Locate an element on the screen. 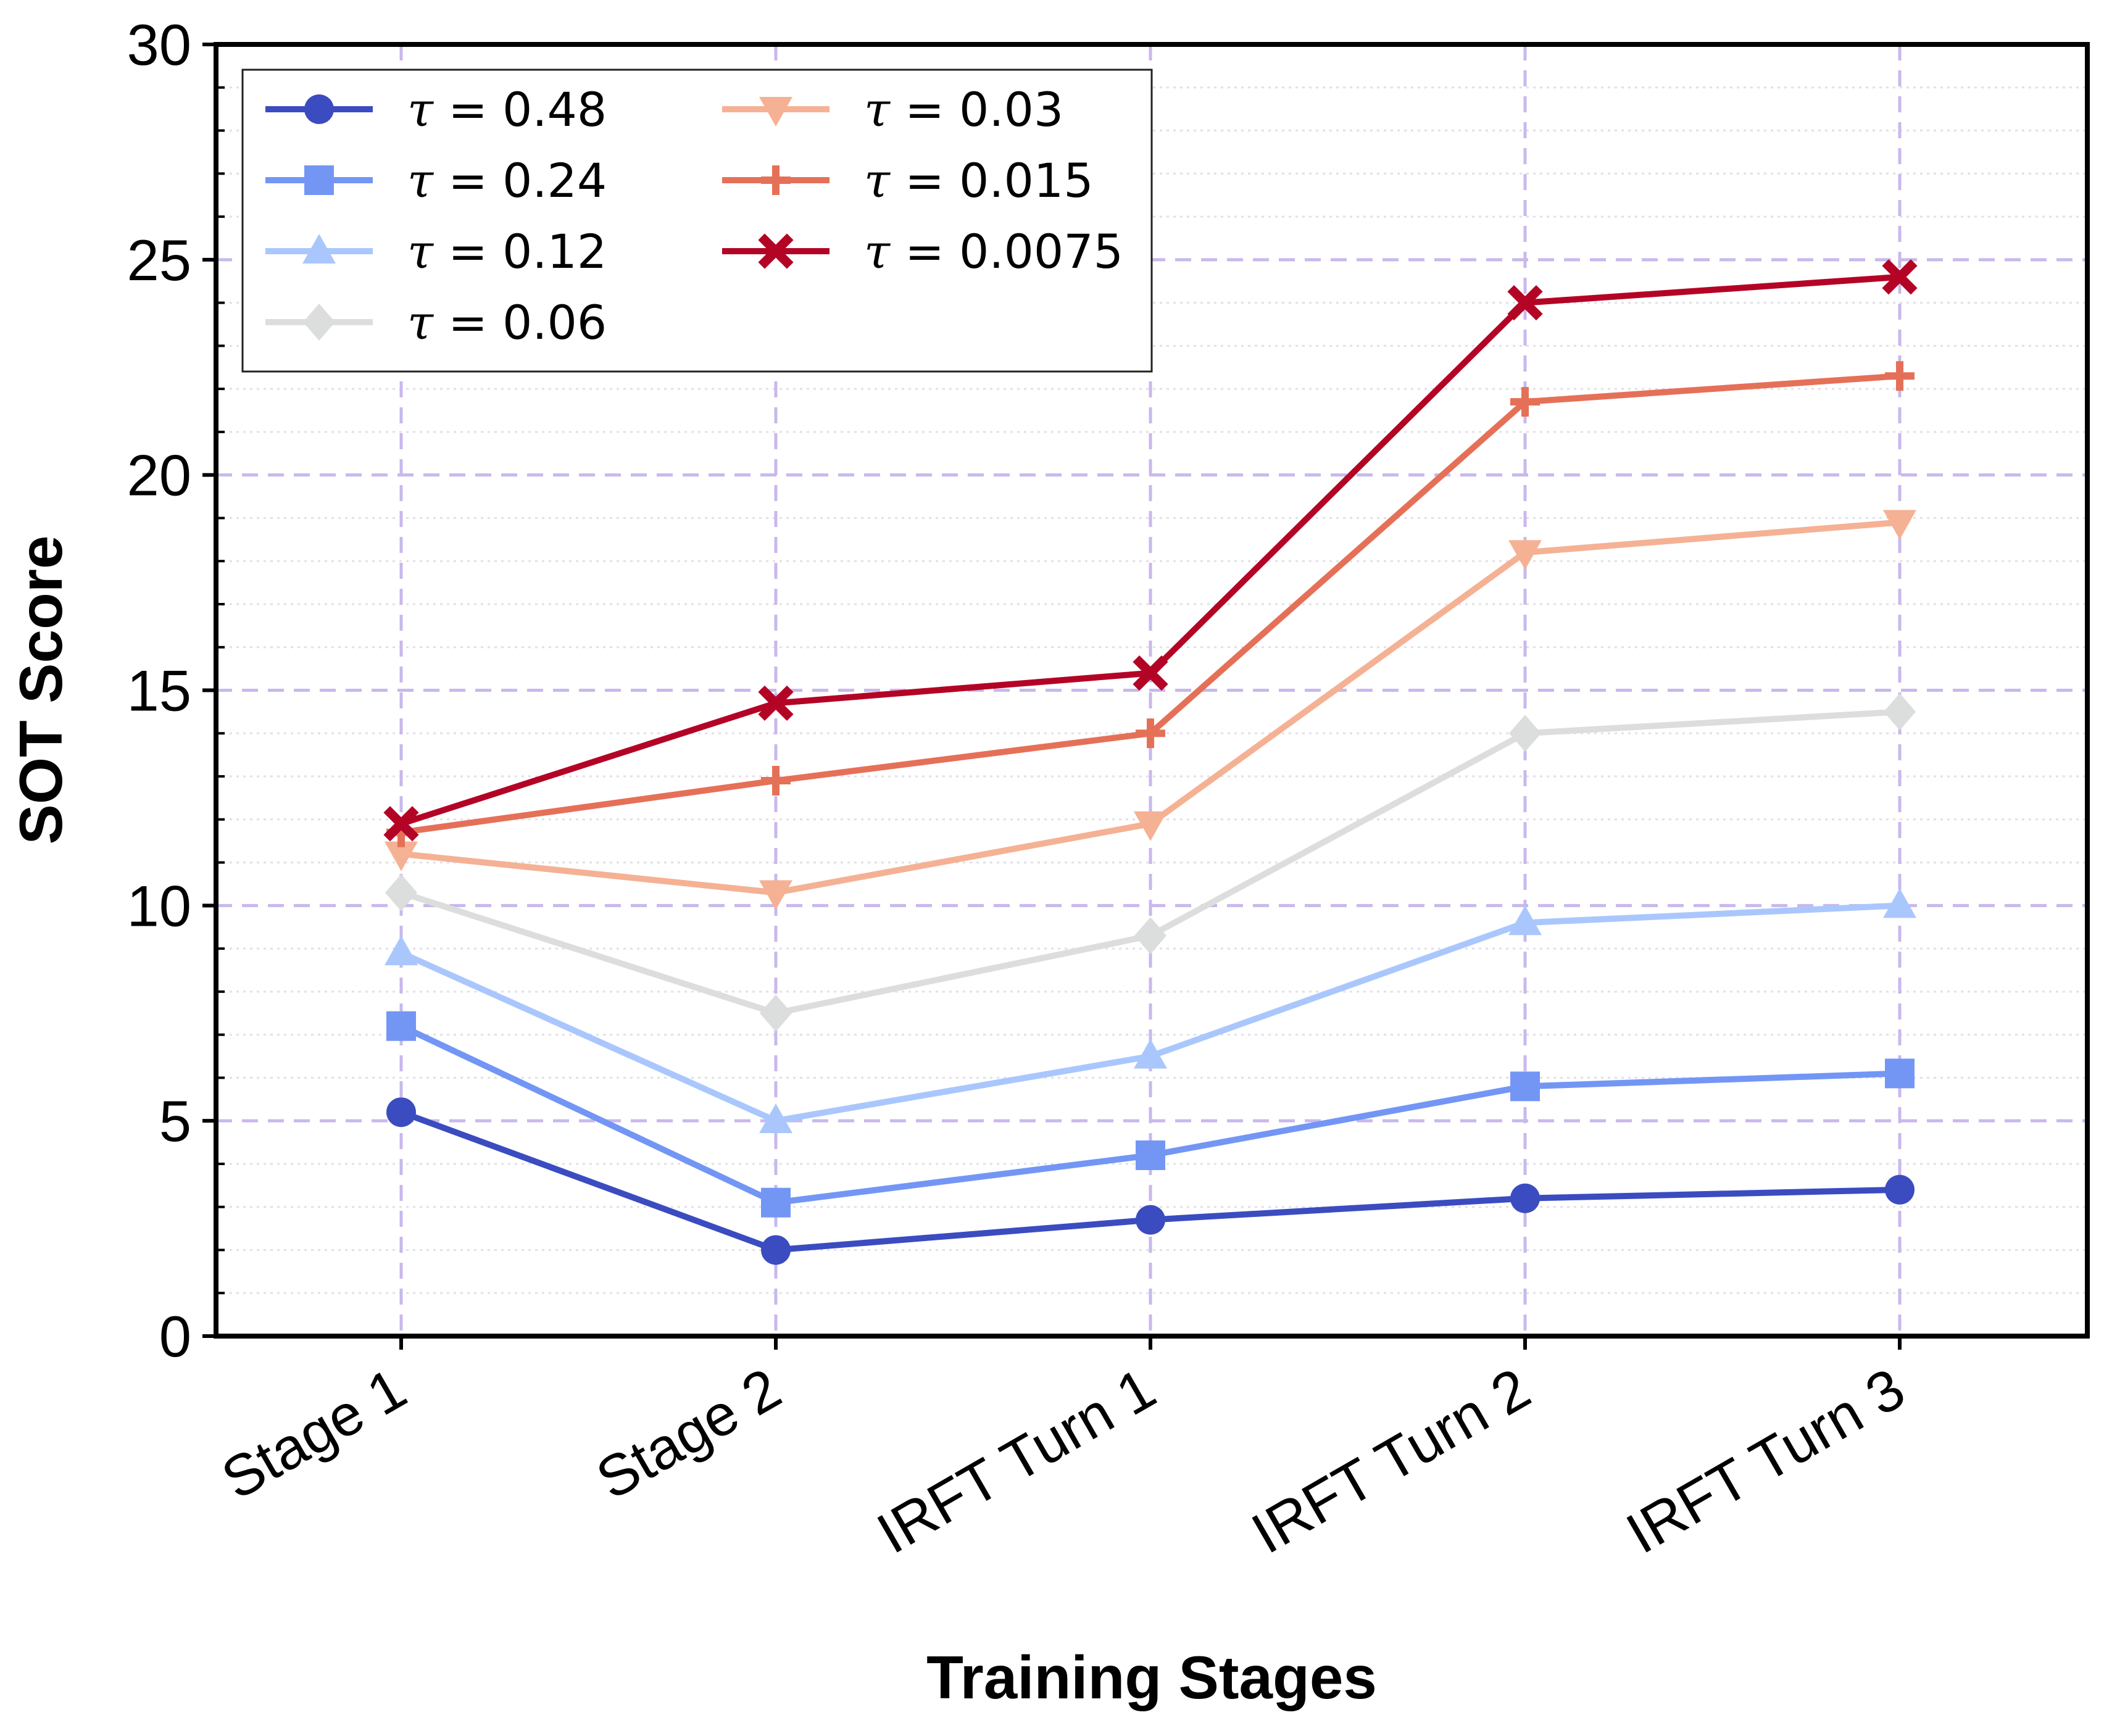 The width and height of the screenshot is (2104, 1736). legend-marker-diamond is located at coordinates (319, 322).